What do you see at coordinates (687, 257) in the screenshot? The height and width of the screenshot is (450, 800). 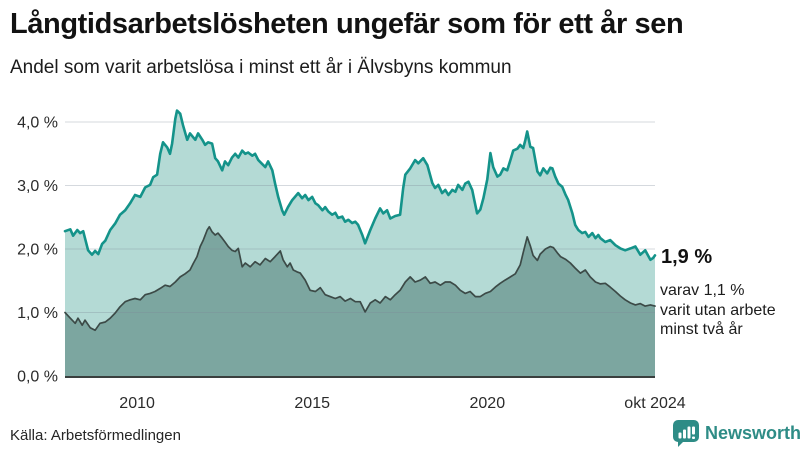 I see `latest-value-label: 1,9 %` at bounding box center [687, 257].